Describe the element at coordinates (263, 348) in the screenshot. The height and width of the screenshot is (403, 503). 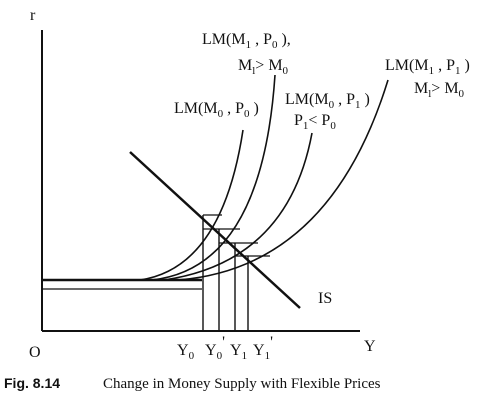
I see `income-label-y1-prime: Y1'` at that location.